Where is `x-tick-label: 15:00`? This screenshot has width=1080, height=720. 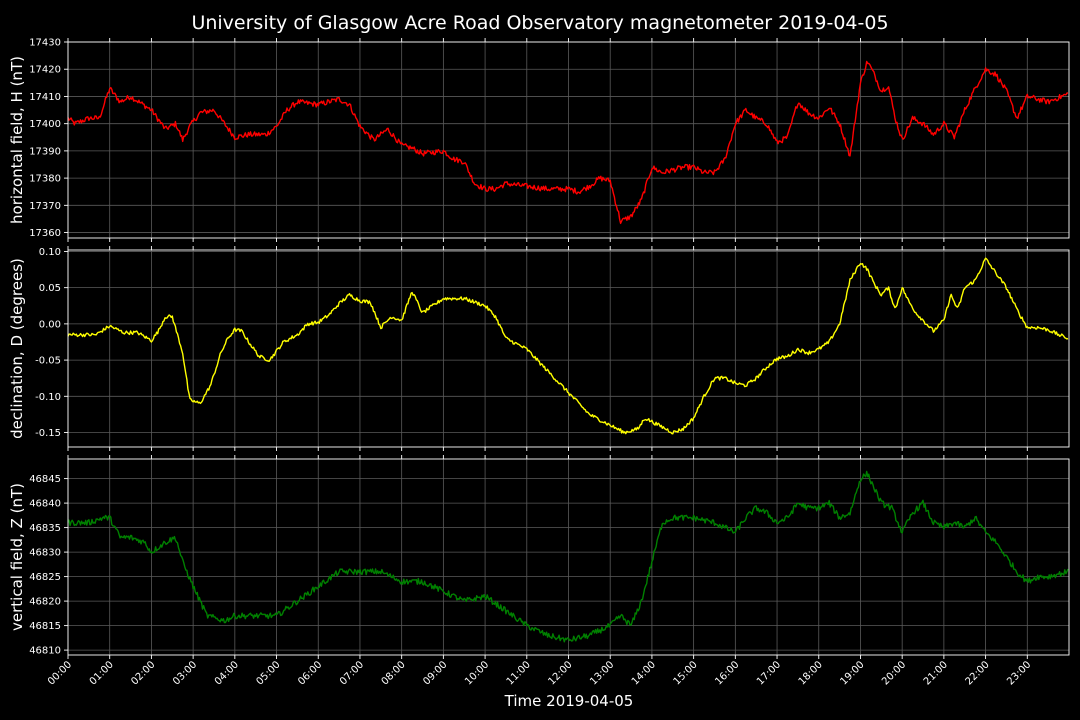
x-tick-label: 15:00 is located at coordinates (686, 673).